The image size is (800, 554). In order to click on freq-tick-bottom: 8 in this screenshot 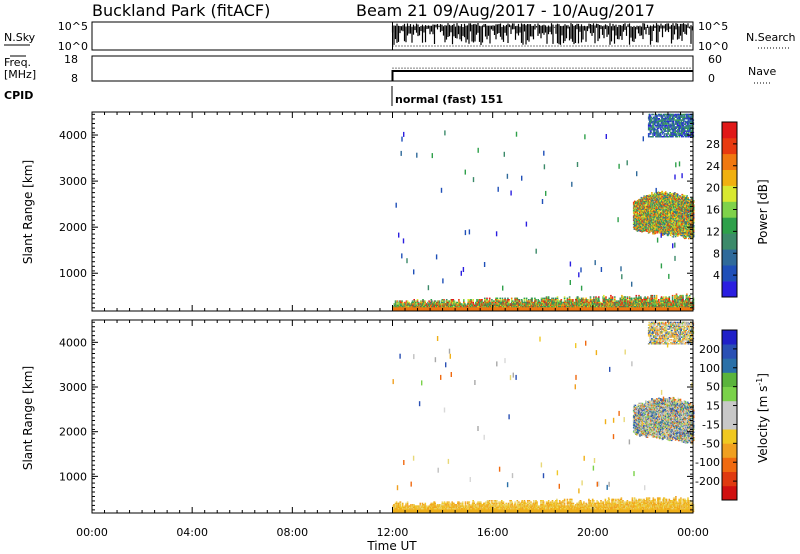, I will do `click(74, 78)`.